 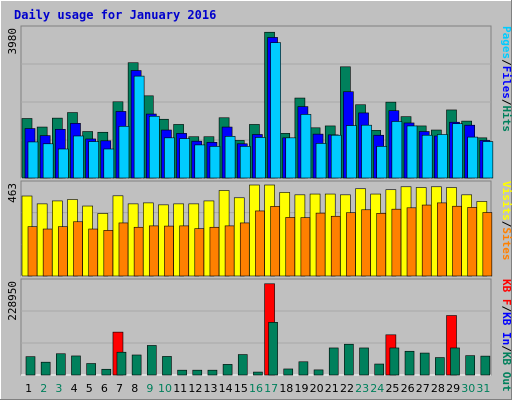 What do you see at coordinates (271, 388) in the screenshot?
I see `day-label-17: 17` at bounding box center [271, 388].